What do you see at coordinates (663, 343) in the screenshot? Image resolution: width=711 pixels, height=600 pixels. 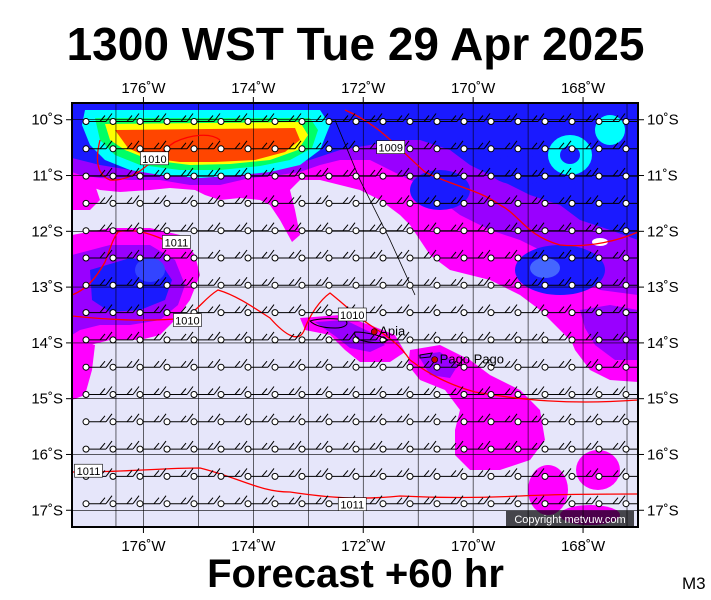 I see `lat-tick-label-right: 14˚S` at bounding box center [663, 343].